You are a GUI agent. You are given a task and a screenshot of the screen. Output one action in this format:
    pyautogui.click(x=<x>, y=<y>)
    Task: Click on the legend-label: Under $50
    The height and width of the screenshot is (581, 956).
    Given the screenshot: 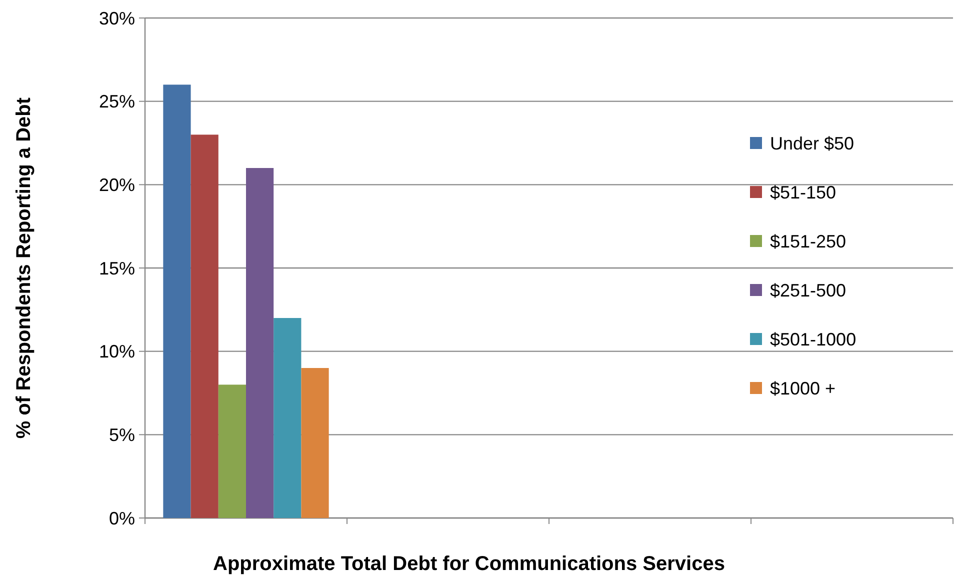 What is the action you would take?
    pyautogui.click(x=812, y=143)
    